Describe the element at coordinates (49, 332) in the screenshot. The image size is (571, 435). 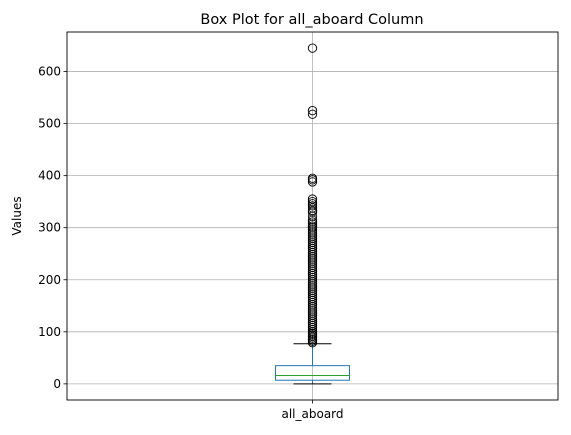
I see `y-tick-label: 100` at that location.